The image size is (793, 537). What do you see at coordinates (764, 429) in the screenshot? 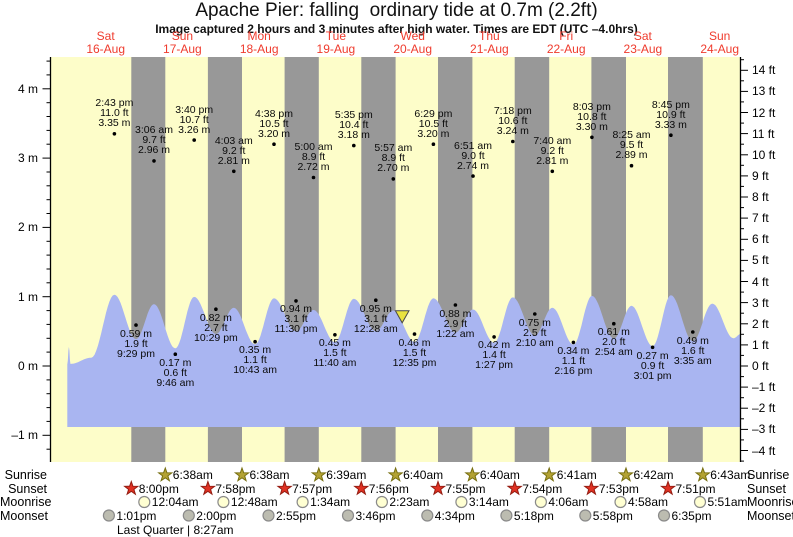
I see `right-axis-label: –3 ft` at bounding box center [764, 429].